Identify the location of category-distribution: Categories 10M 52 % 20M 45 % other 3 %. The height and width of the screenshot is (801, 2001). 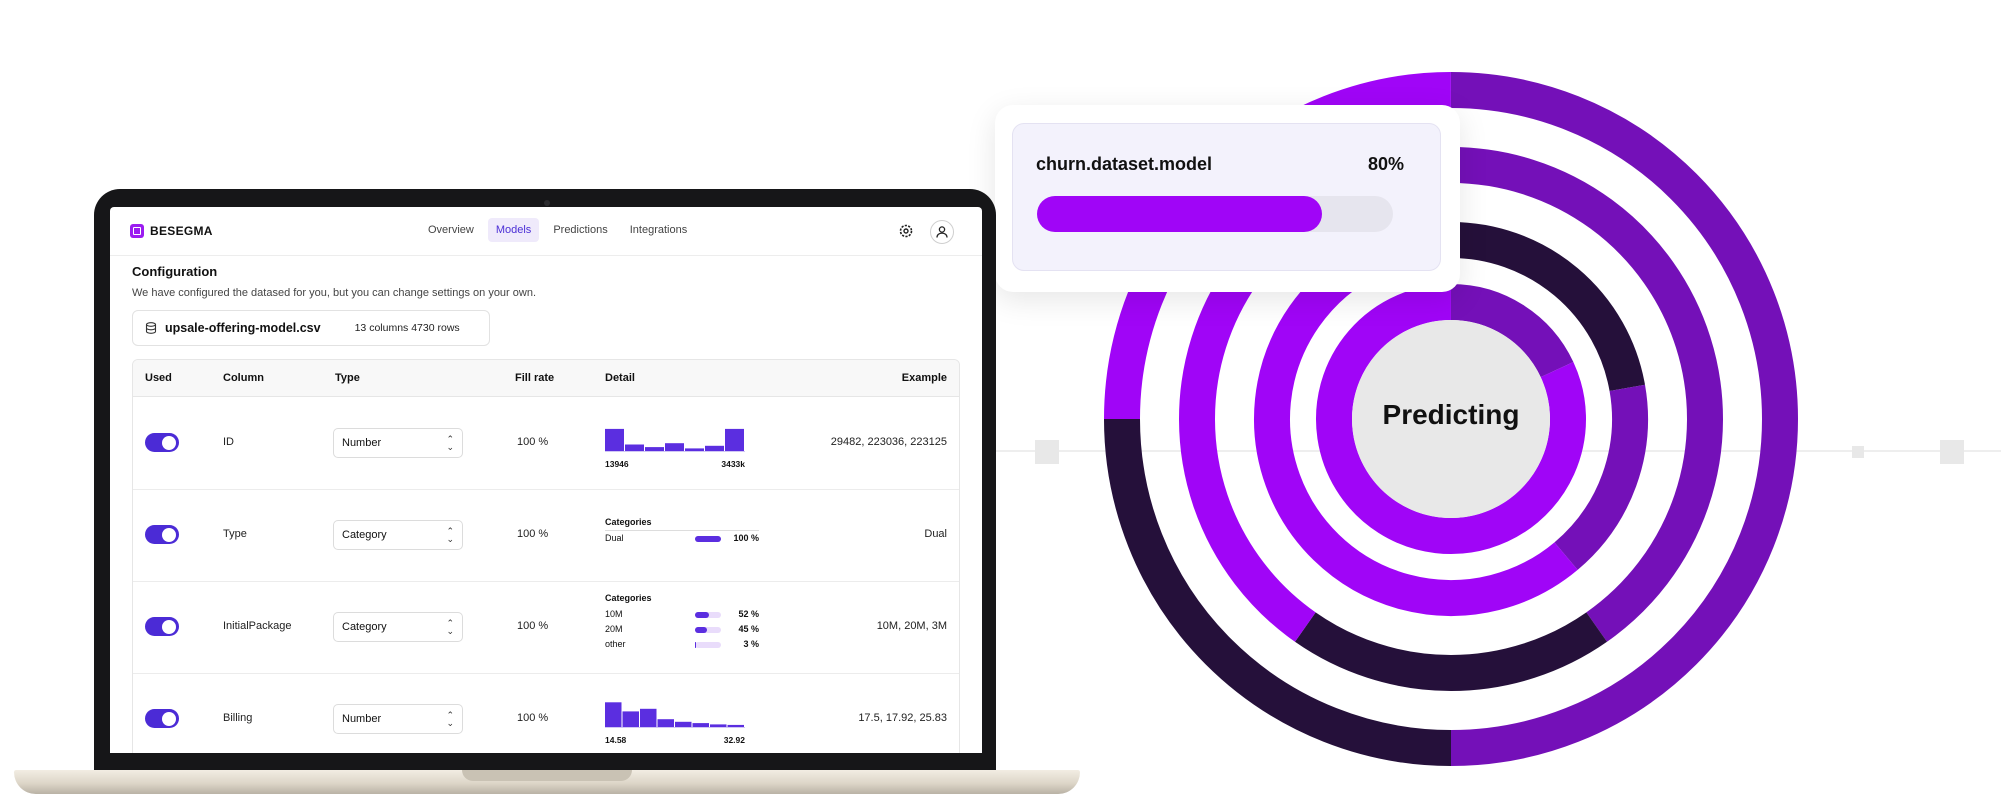
(682, 623).